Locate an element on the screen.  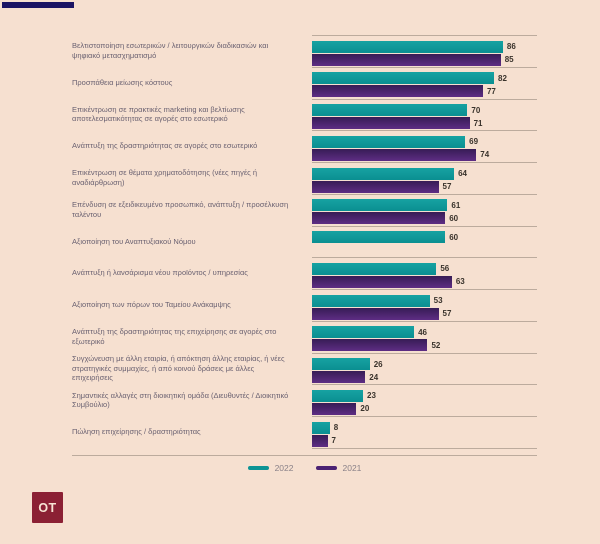
bar-line: 24 is located at coordinates (424, 377).